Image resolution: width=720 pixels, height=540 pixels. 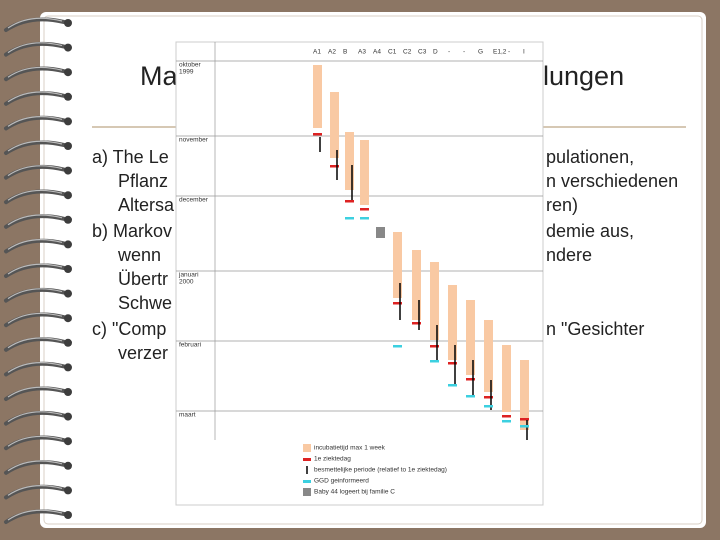 I want to click on body-text-fragment: ndere, so click(x=569, y=255).